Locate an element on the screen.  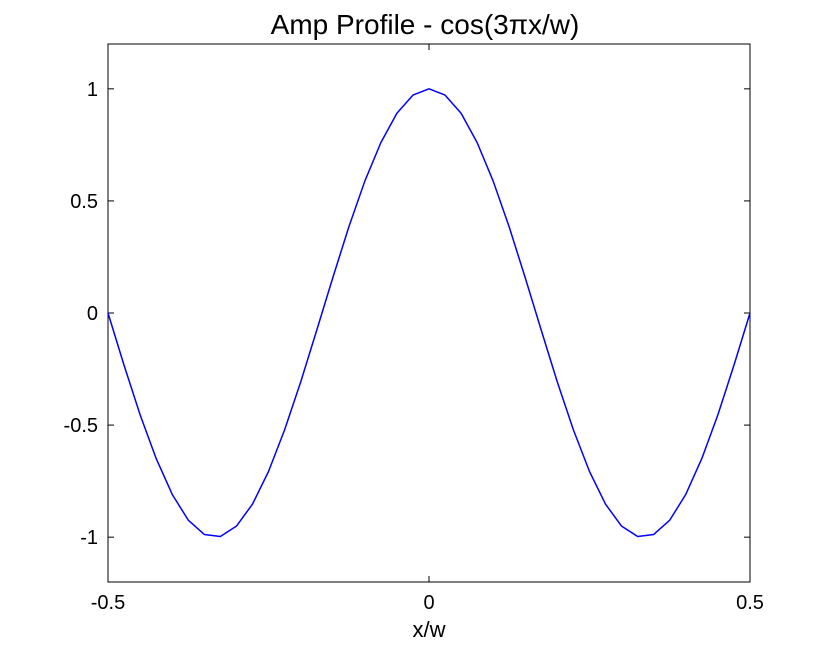
y-tick-label: 1 is located at coordinates (92, 90).